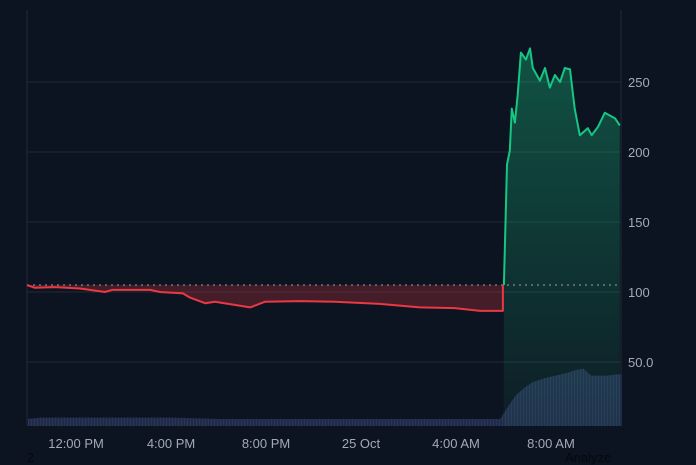 This screenshot has width=696, height=465. What do you see at coordinates (561, 166) in the screenshot?
I see `price-line-up` at bounding box center [561, 166].